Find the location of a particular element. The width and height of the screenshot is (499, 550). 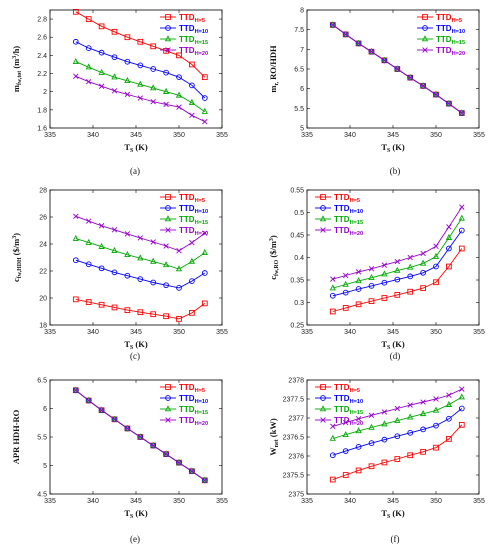

y-axis-label: cfw,RO ($/m3) is located at coordinates (274, 257).